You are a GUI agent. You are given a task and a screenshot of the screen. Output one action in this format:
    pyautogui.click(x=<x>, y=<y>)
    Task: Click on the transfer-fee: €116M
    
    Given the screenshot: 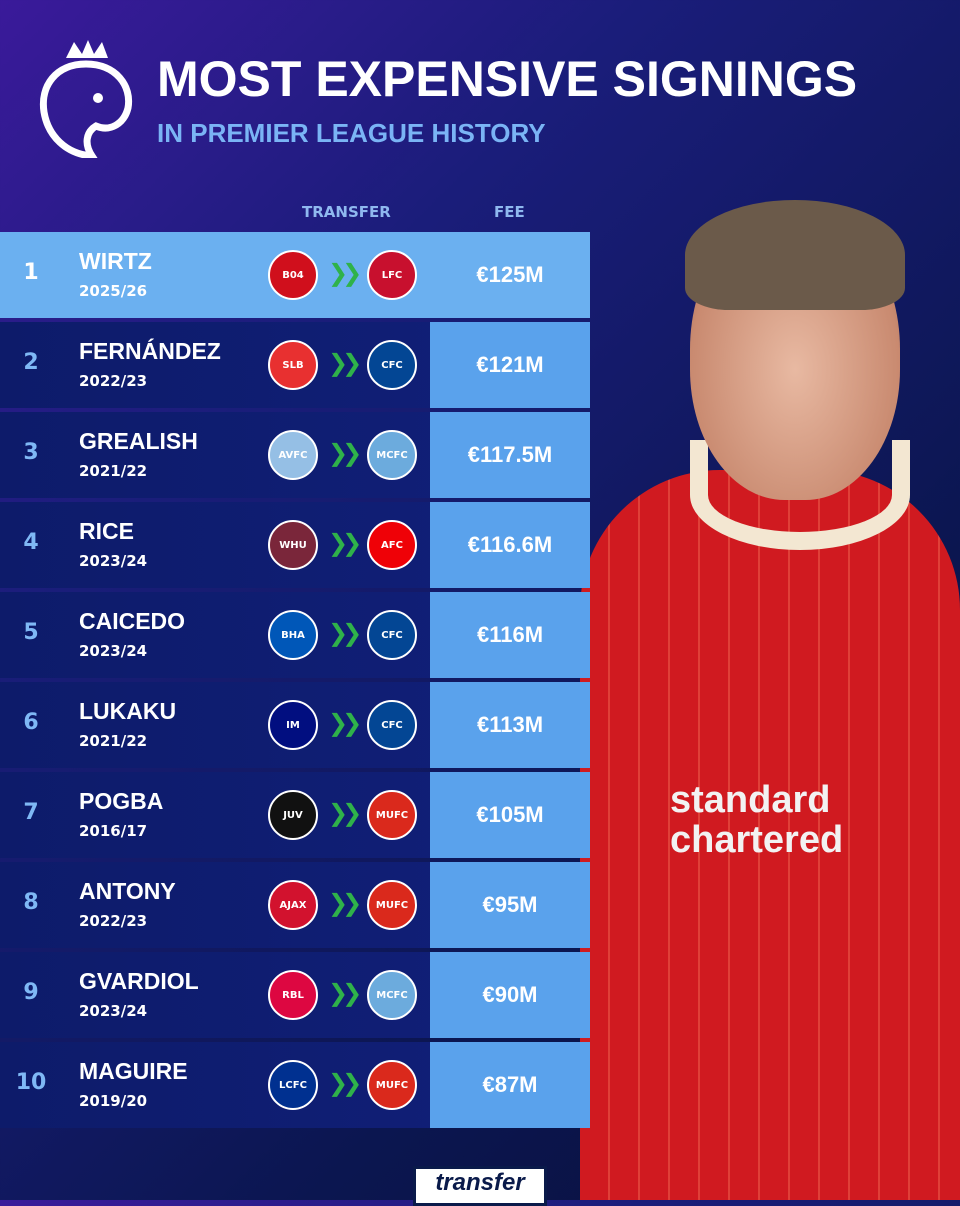 What is the action you would take?
    pyautogui.click(x=510, y=635)
    